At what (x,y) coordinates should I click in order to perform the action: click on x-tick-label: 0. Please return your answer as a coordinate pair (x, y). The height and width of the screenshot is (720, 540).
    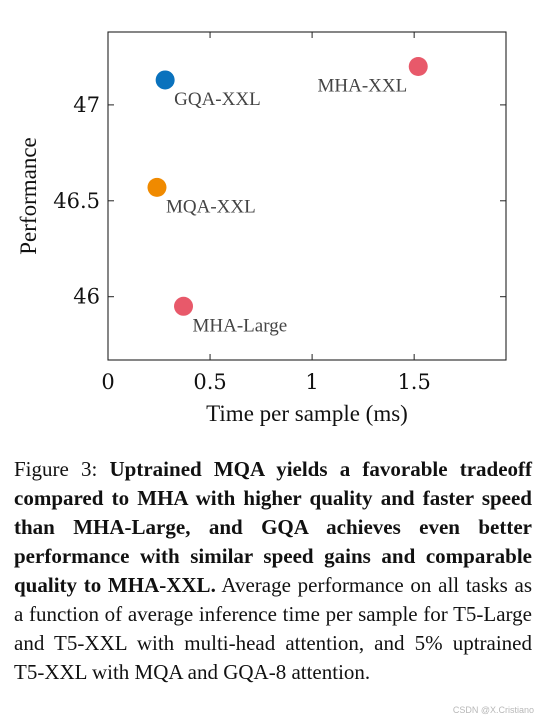
    Looking at the image, I should click on (107, 382).